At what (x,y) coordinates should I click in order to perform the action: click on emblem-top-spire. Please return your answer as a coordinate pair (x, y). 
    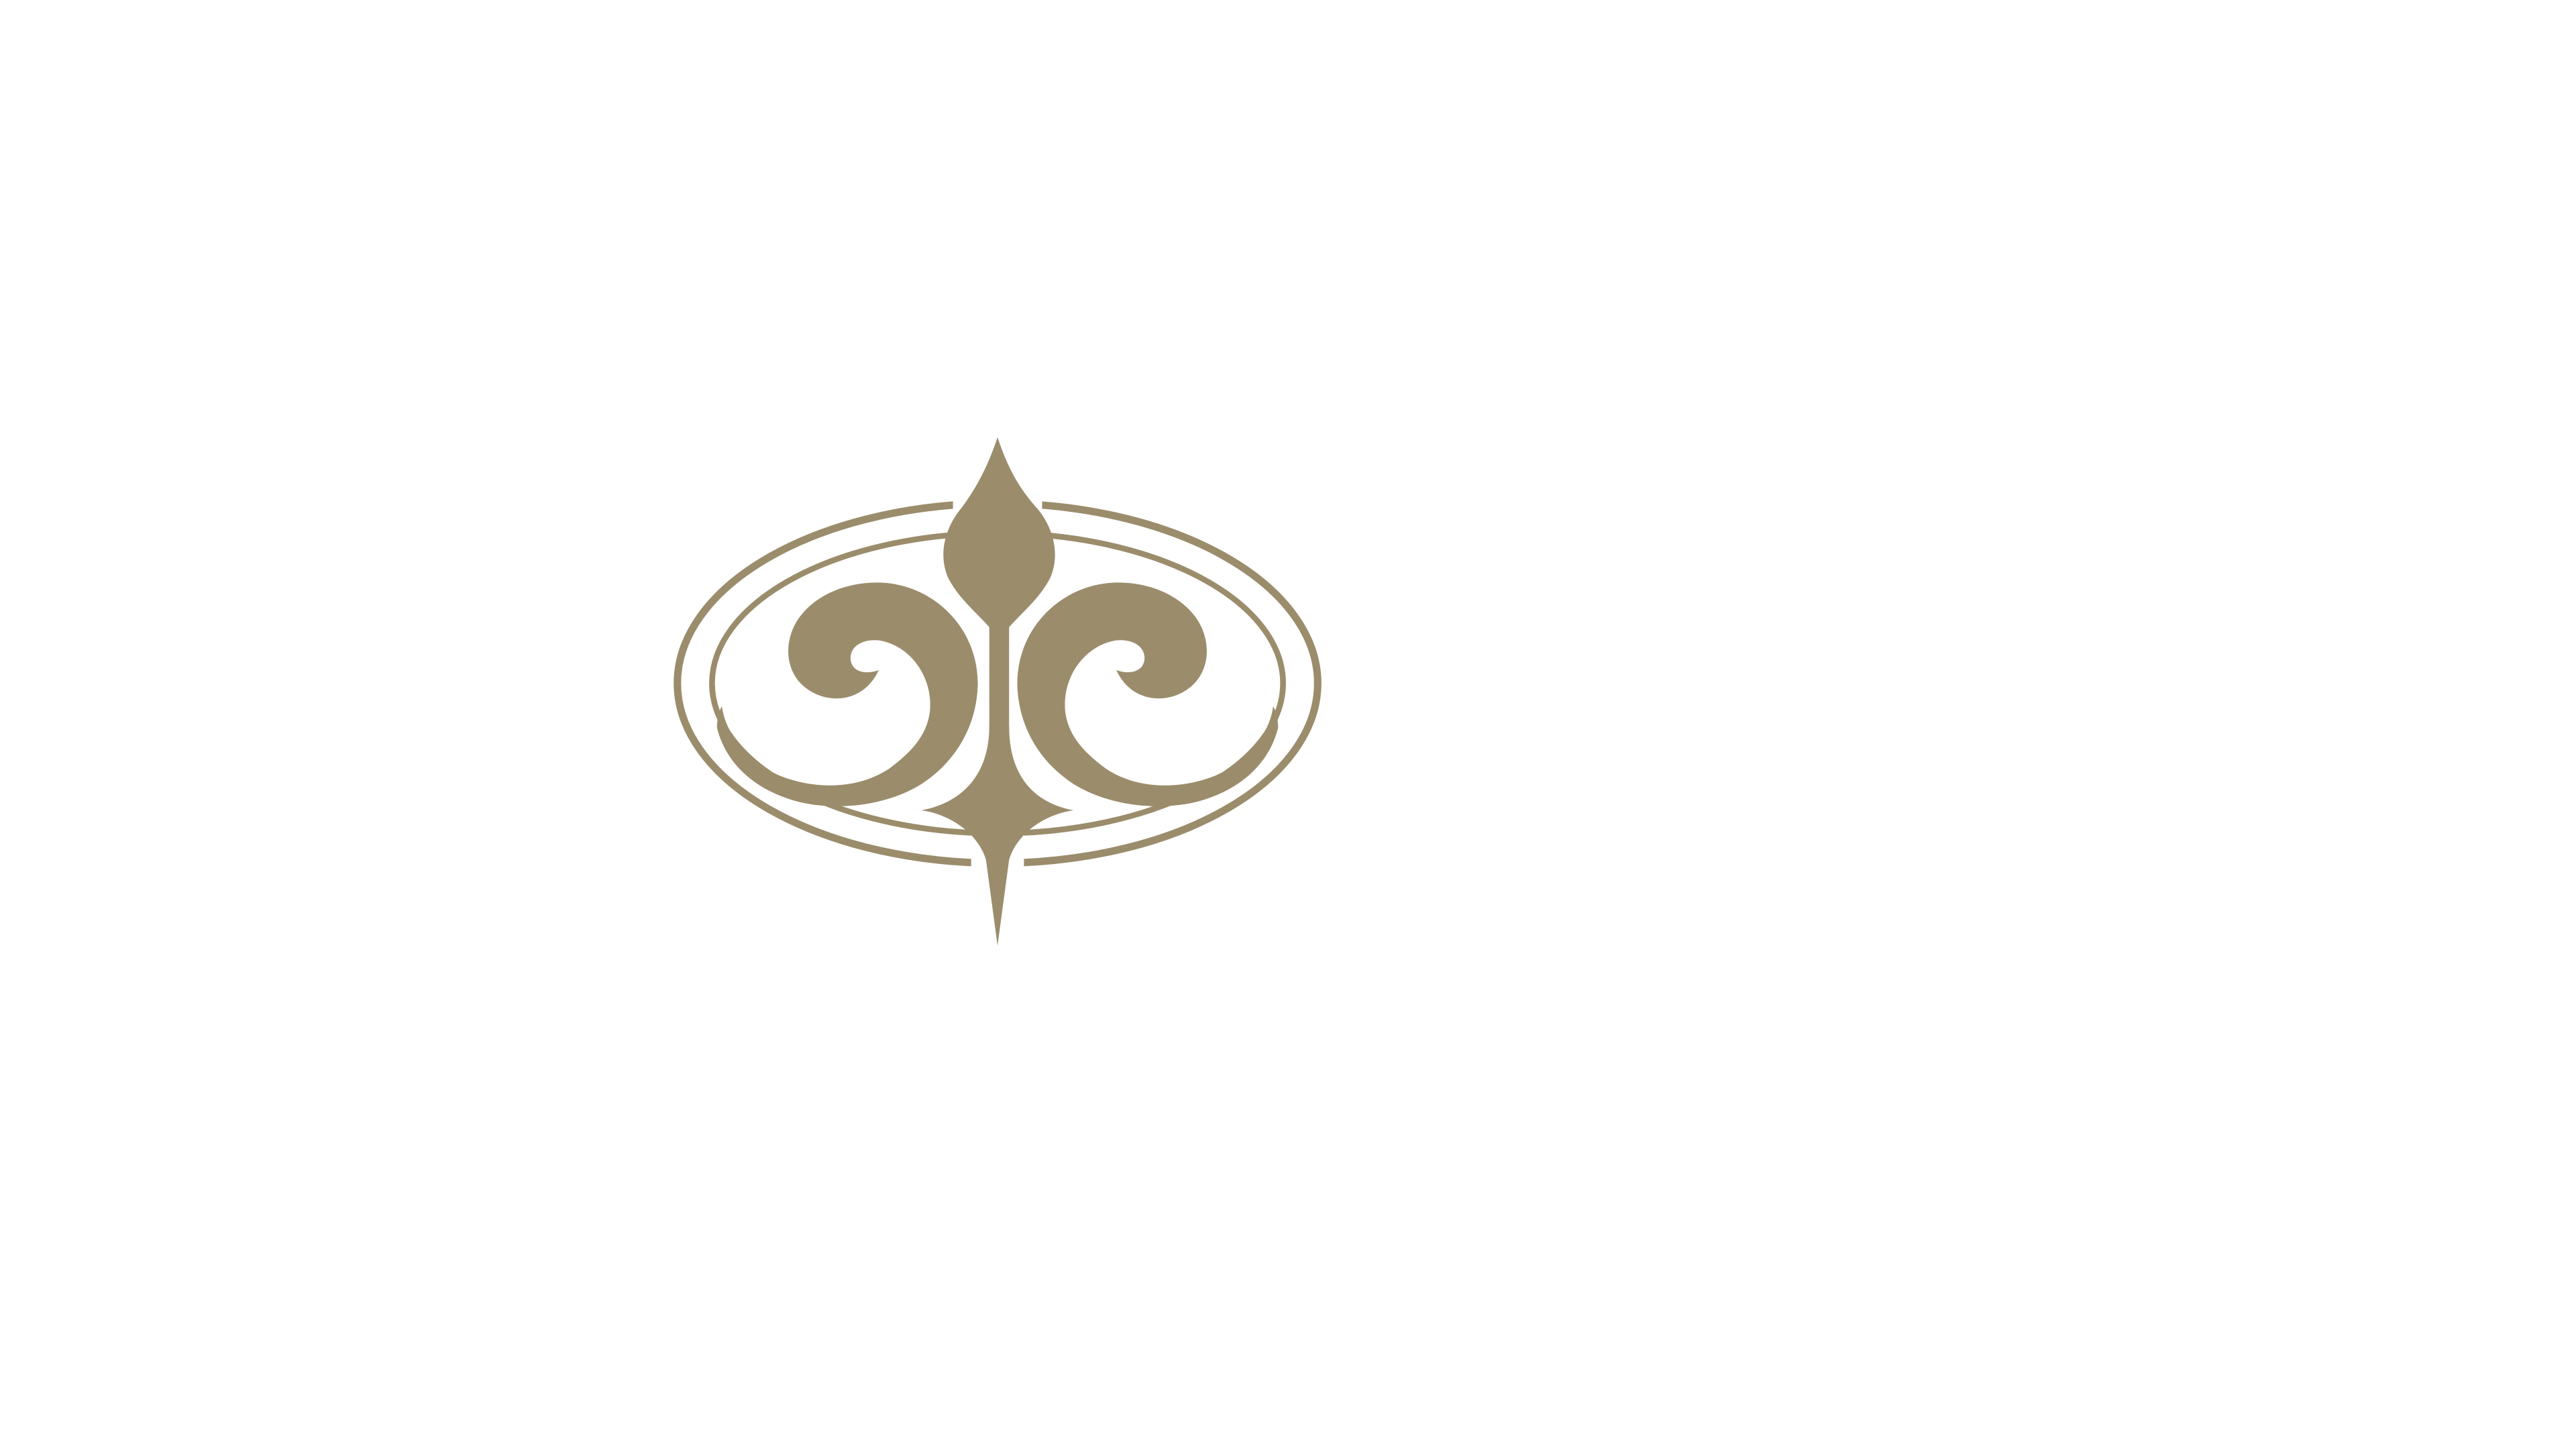
    Looking at the image, I should click on (999, 591).